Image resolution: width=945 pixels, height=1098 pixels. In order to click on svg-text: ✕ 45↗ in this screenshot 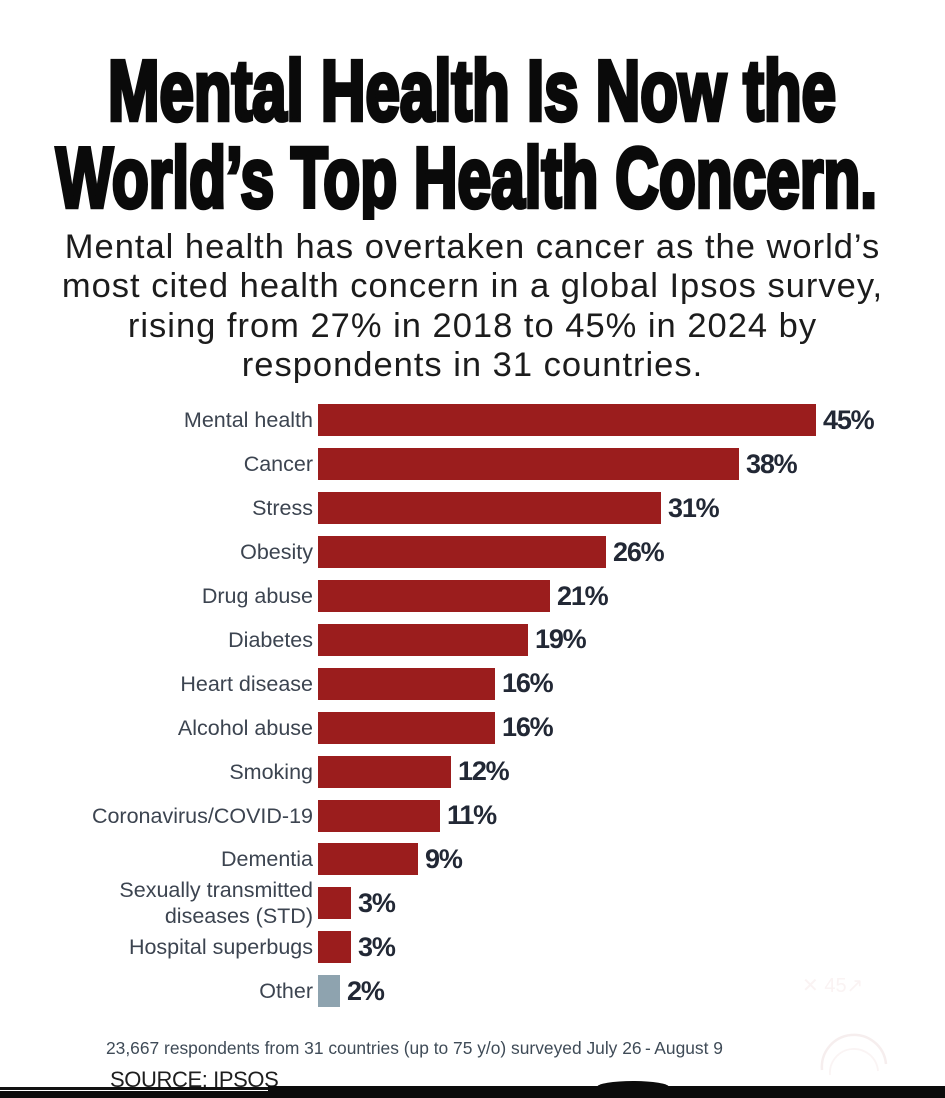, I will do `click(832, 986)`.